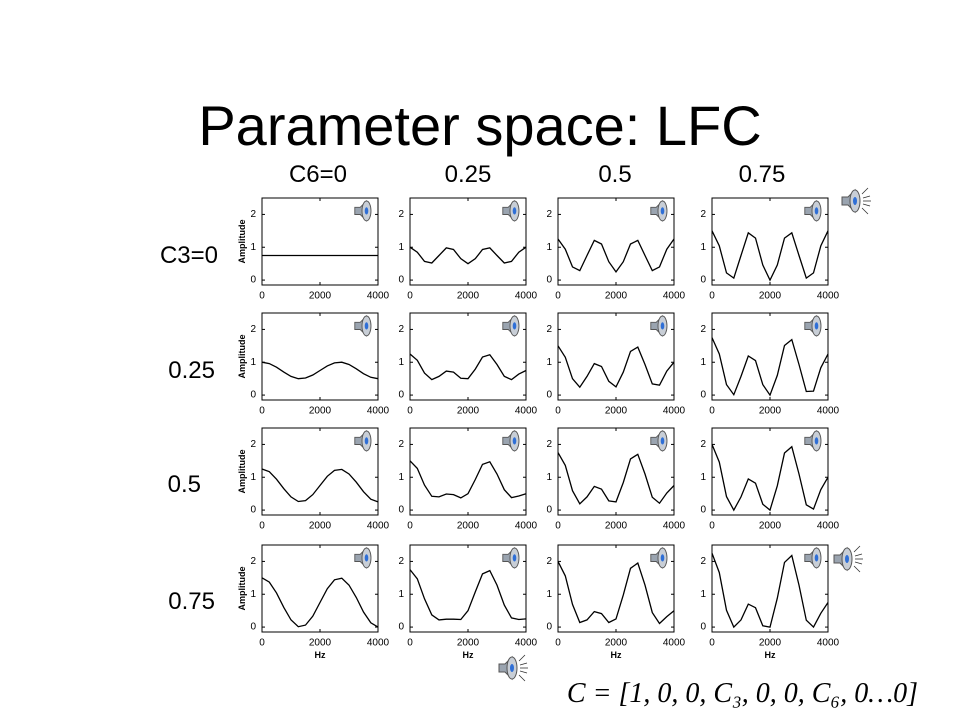 The image size is (960, 720). What do you see at coordinates (191, 370) in the screenshot?
I see `row-label: 0.25` at bounding box center [191, 370].